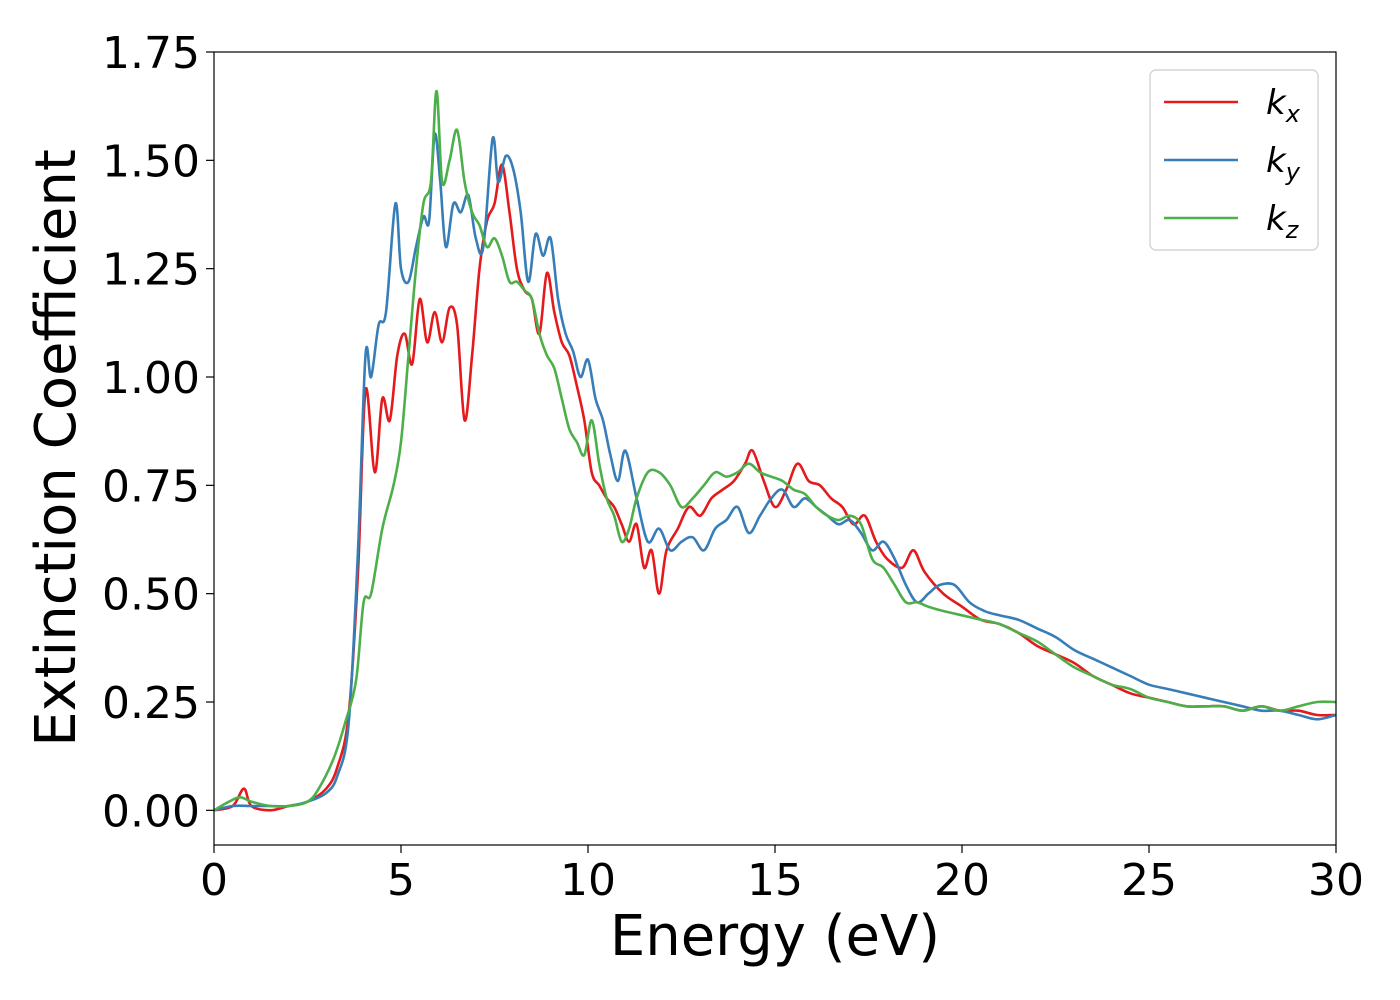 Image resolution: width=1400 pixels, height=1000 pixels. What do you see at coordinates (151, 161) in the screenshot?
I see `y-tick-label: 1.50` at bounding box center [151, 161].